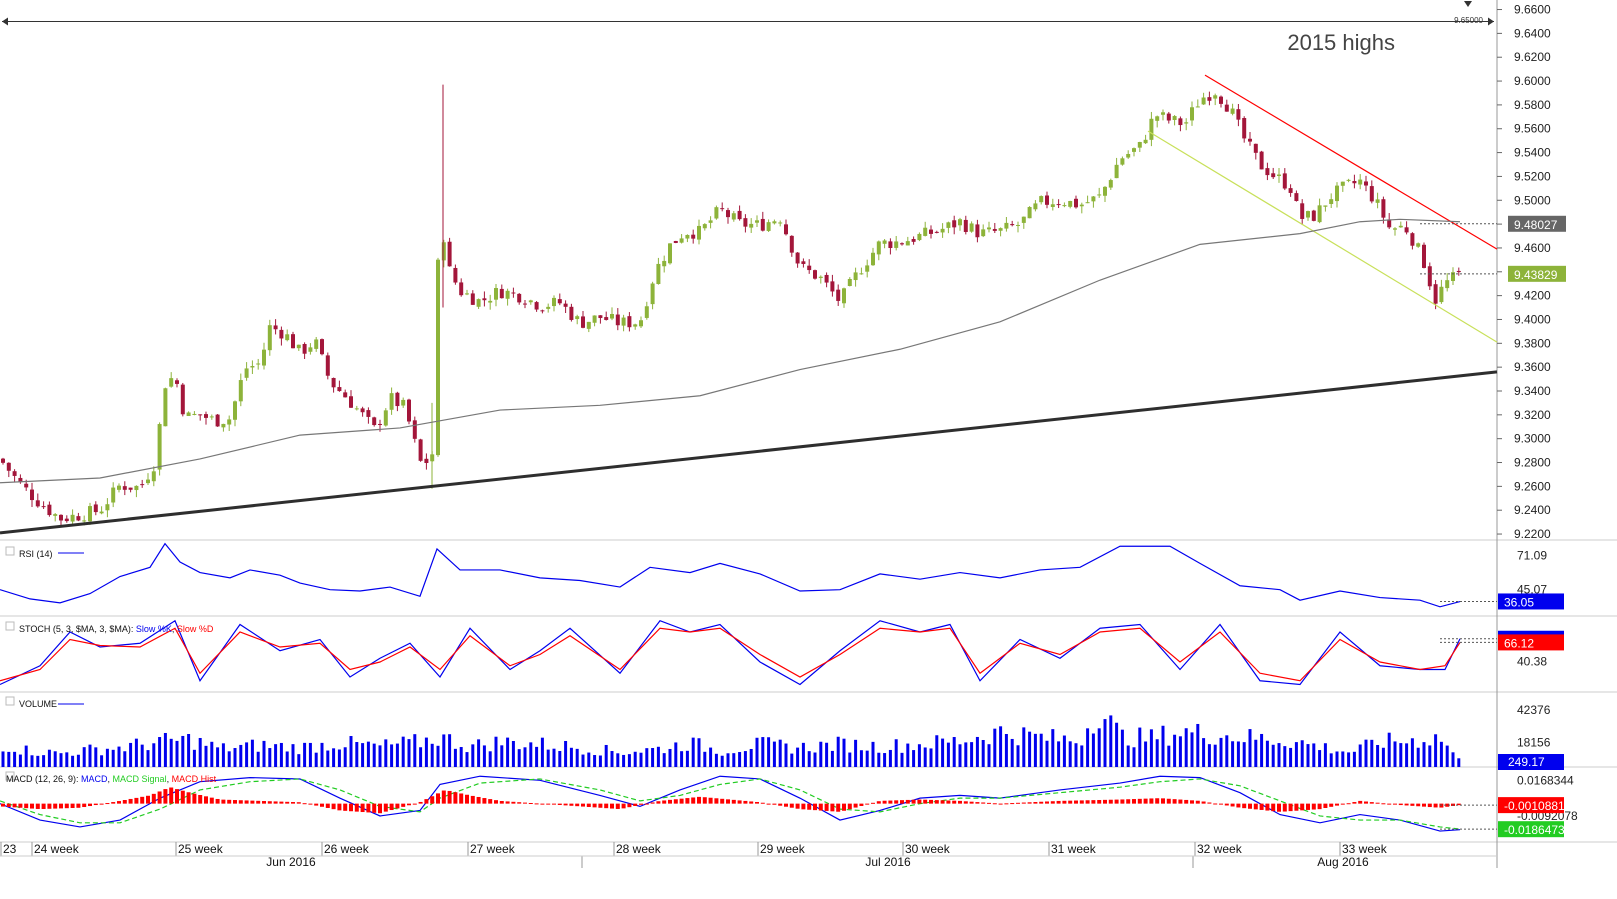 This screenshot has width=1617, height=899. Describe the element at coordinates (888, 862) in the screenshot. I see `month-label: Jul 2016` at that location.